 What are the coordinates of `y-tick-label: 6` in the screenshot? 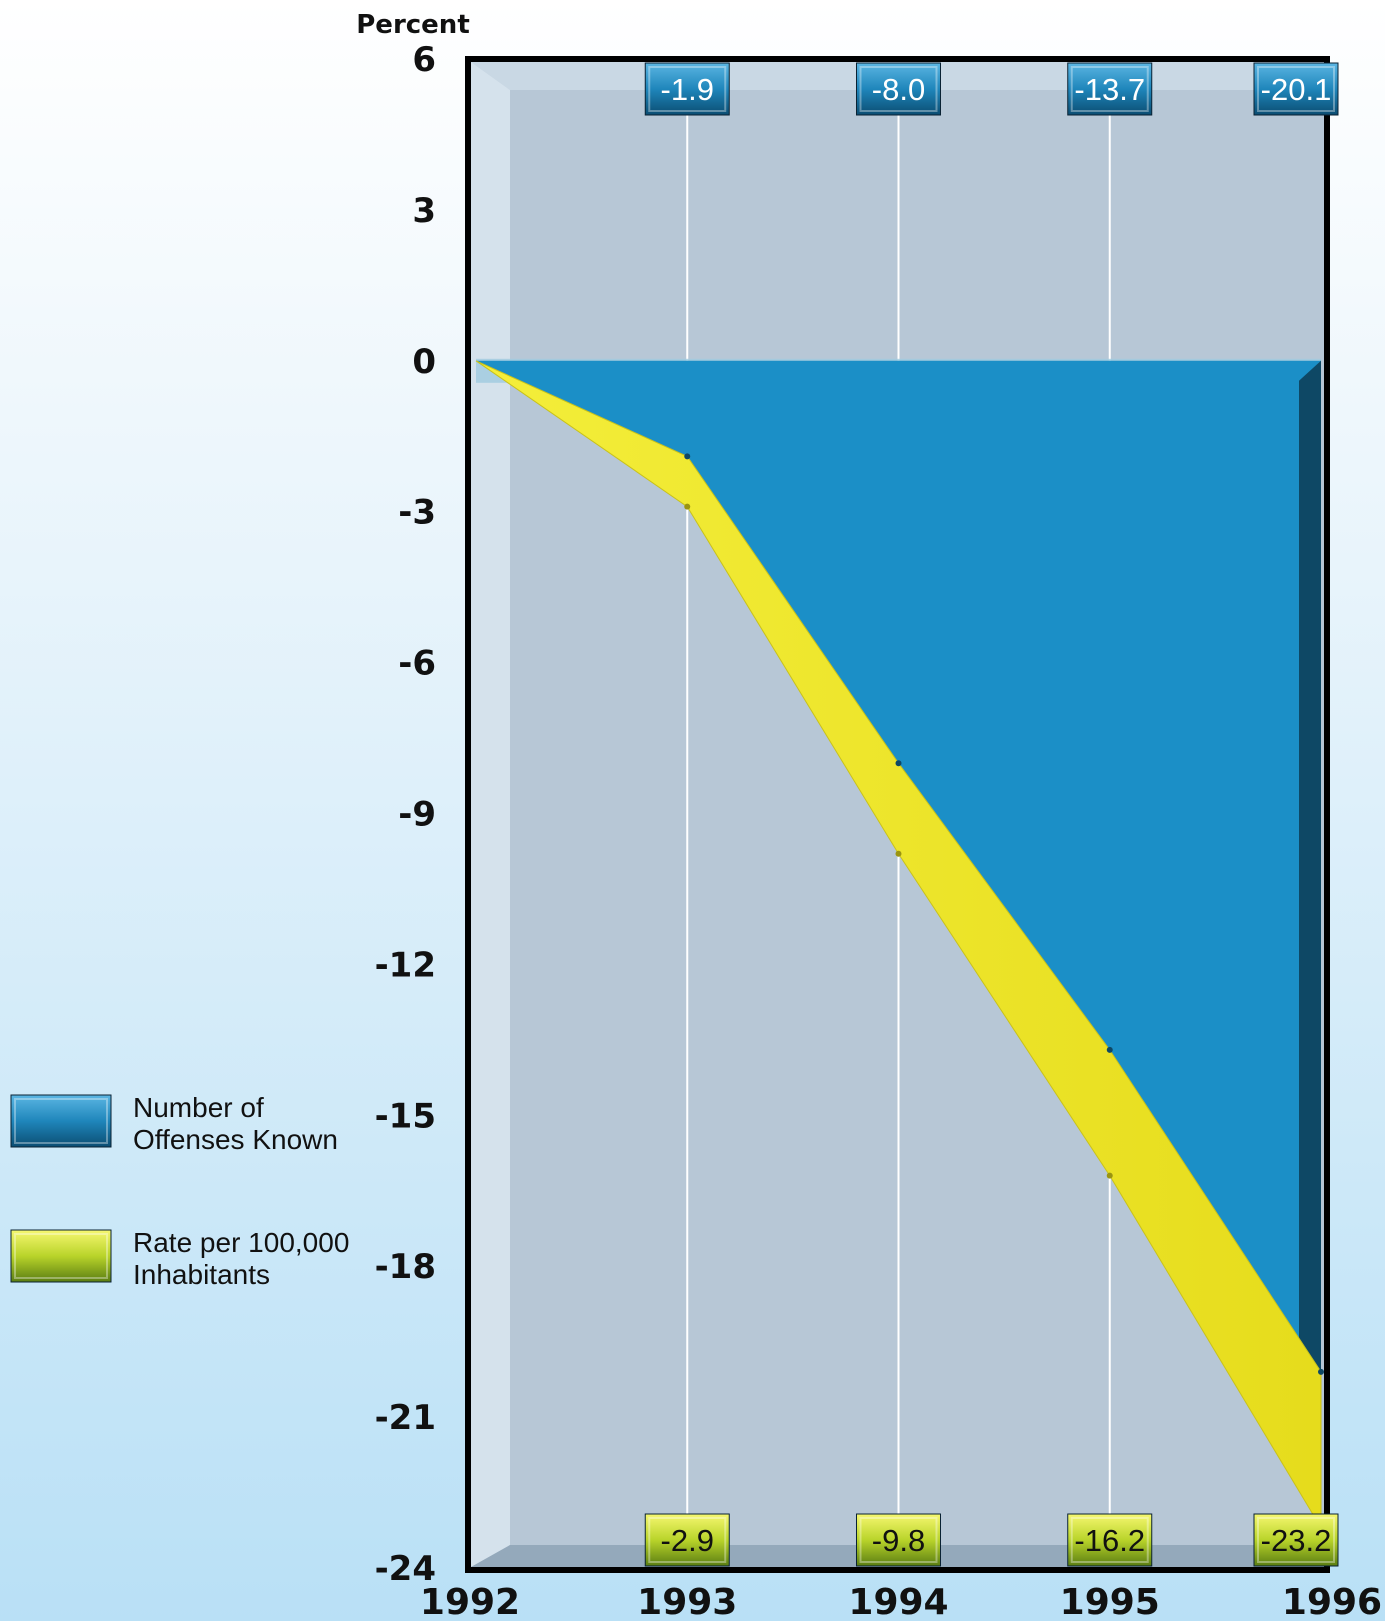 It's located at (424, 60).